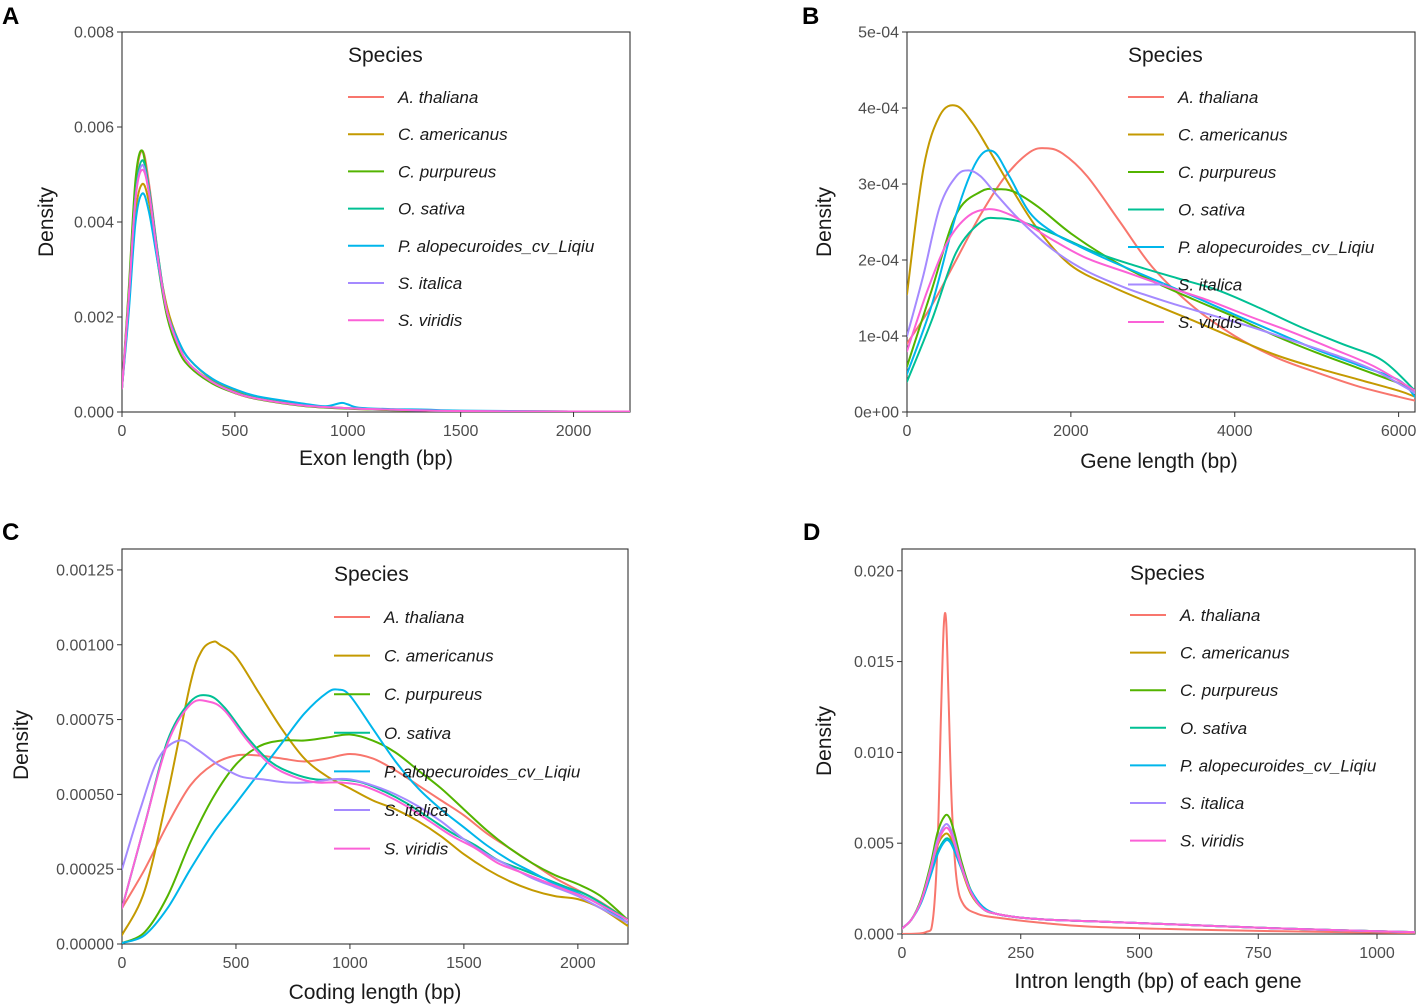 This screenshot has height=1005, width=1416. What do you see at coordinates (810, 16) in the screenshot?
I see `panel-letter-b: B` at bounding box center [810, 16].